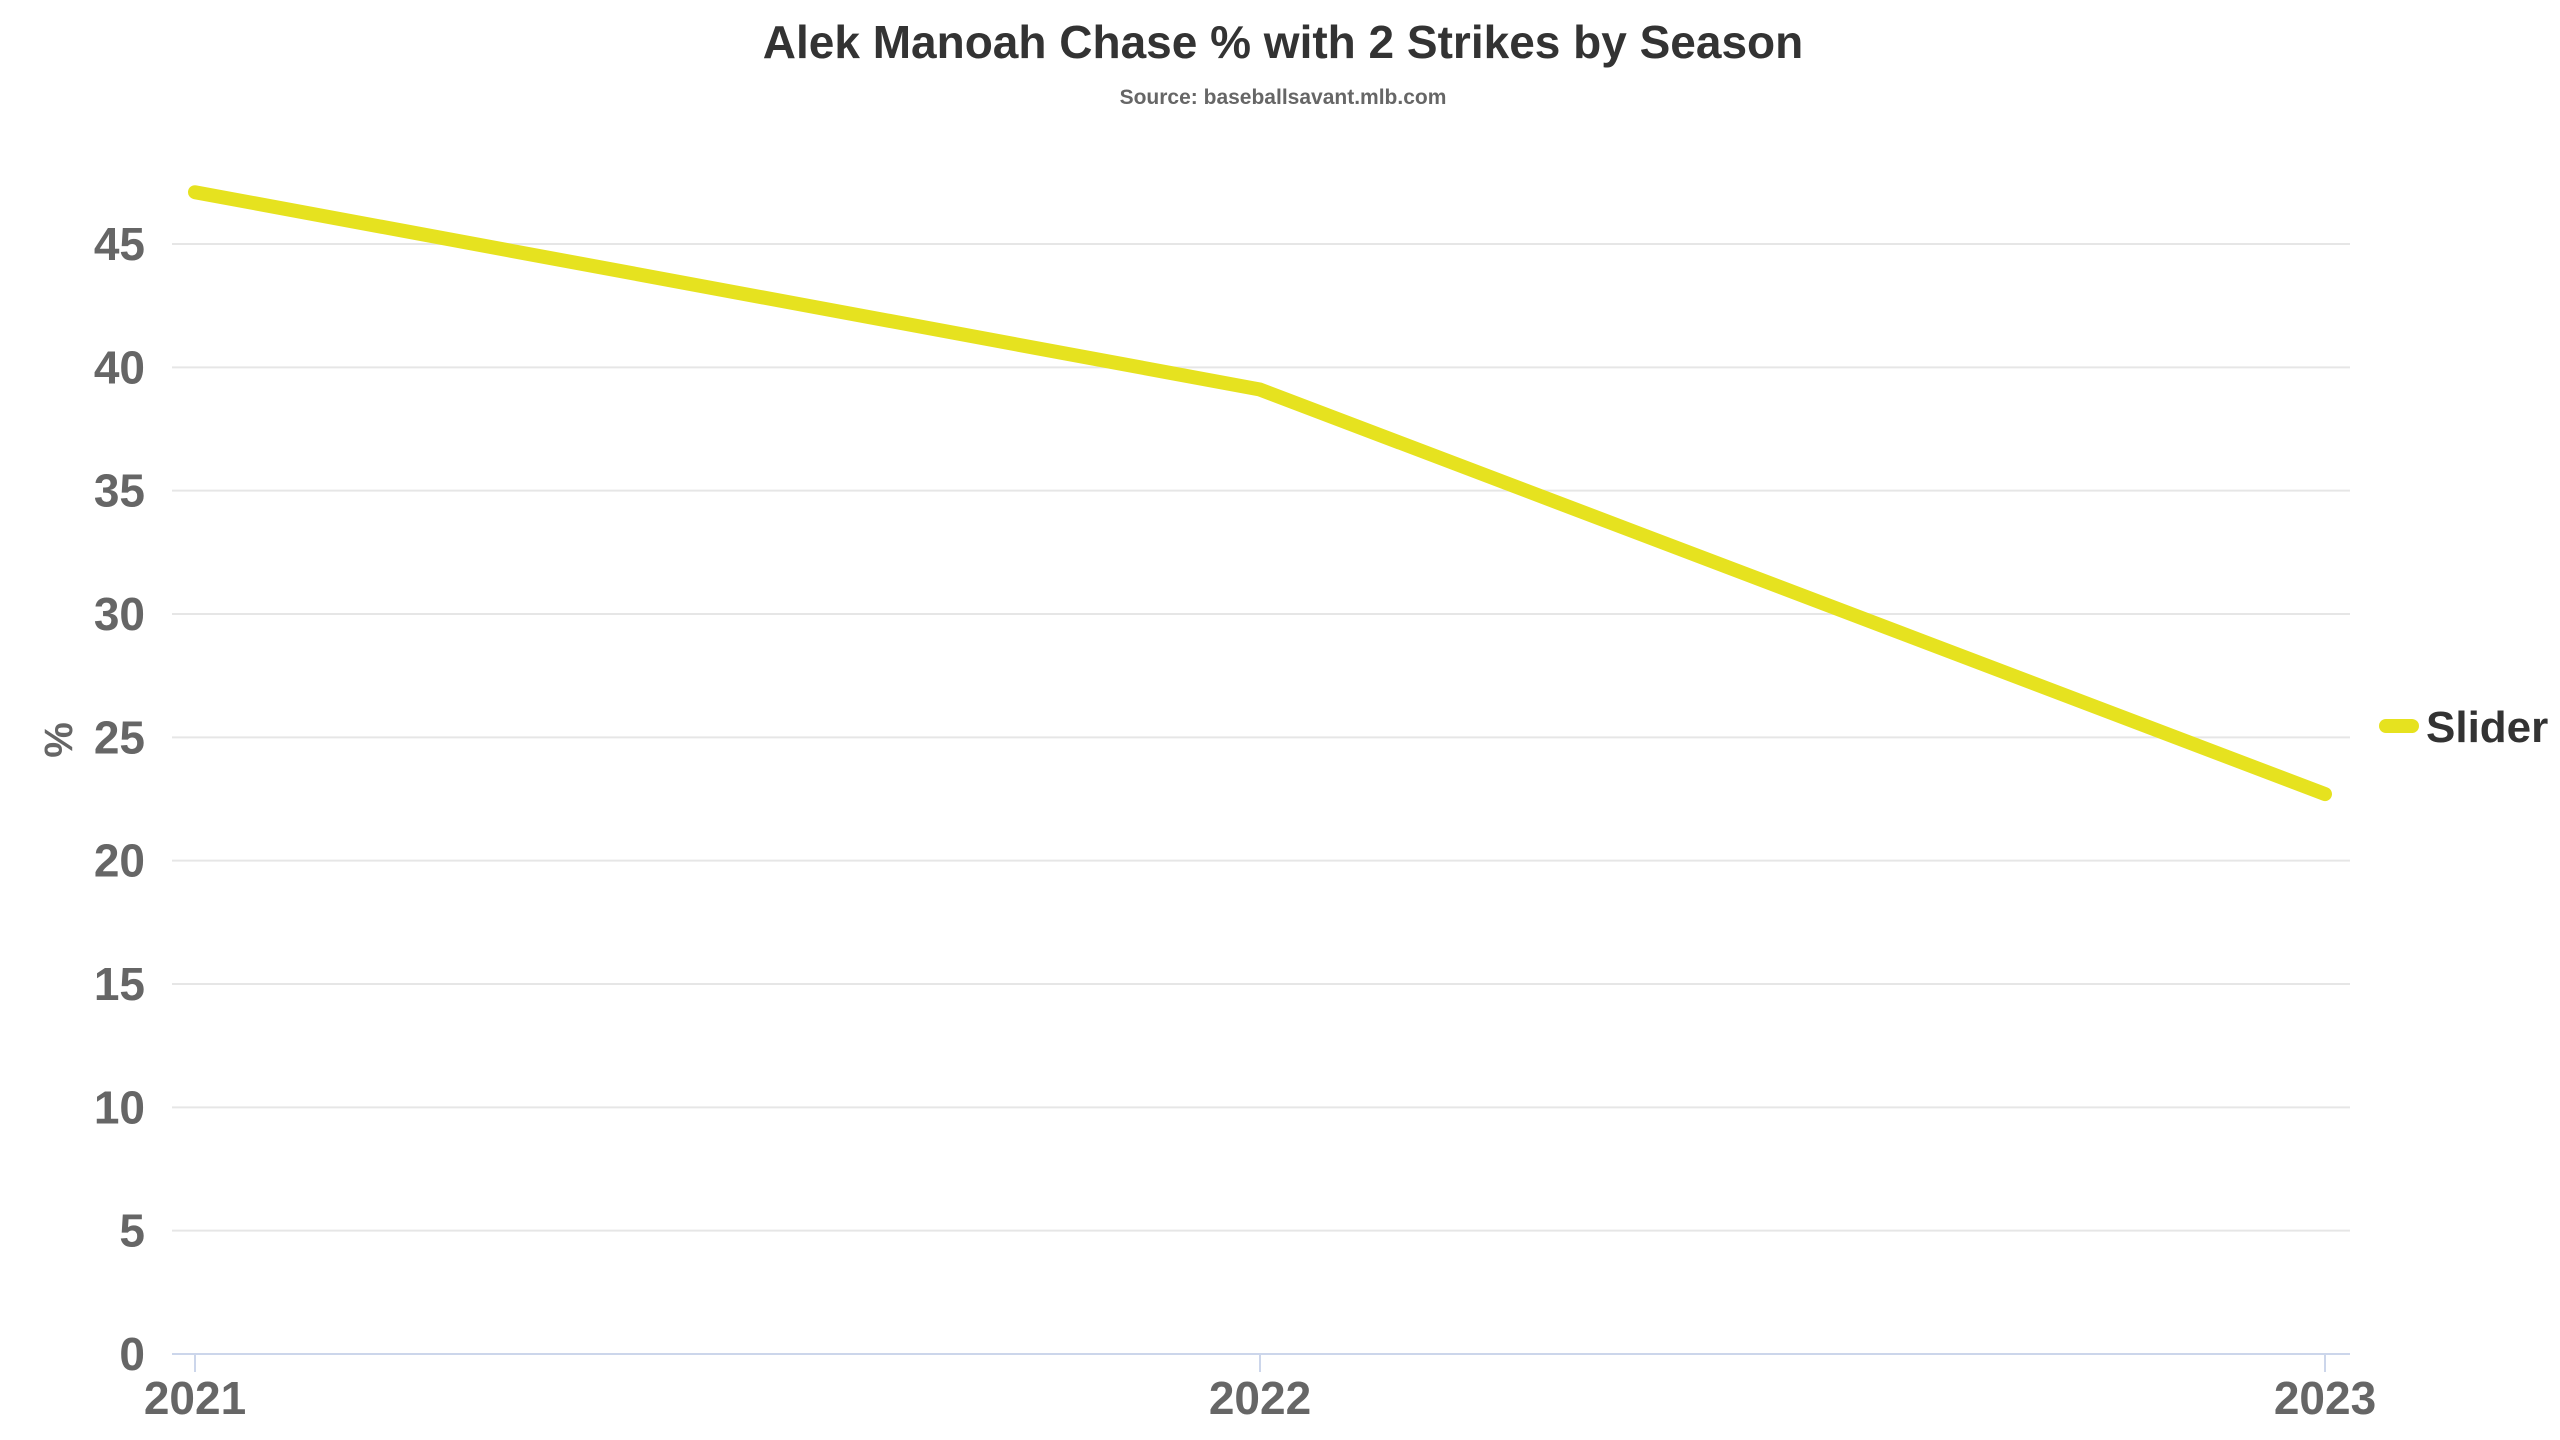  What do you see at coordinates (119, 861) in the screenshot?
I see `y-tick-label: 20` at bounding box center [119, 861].